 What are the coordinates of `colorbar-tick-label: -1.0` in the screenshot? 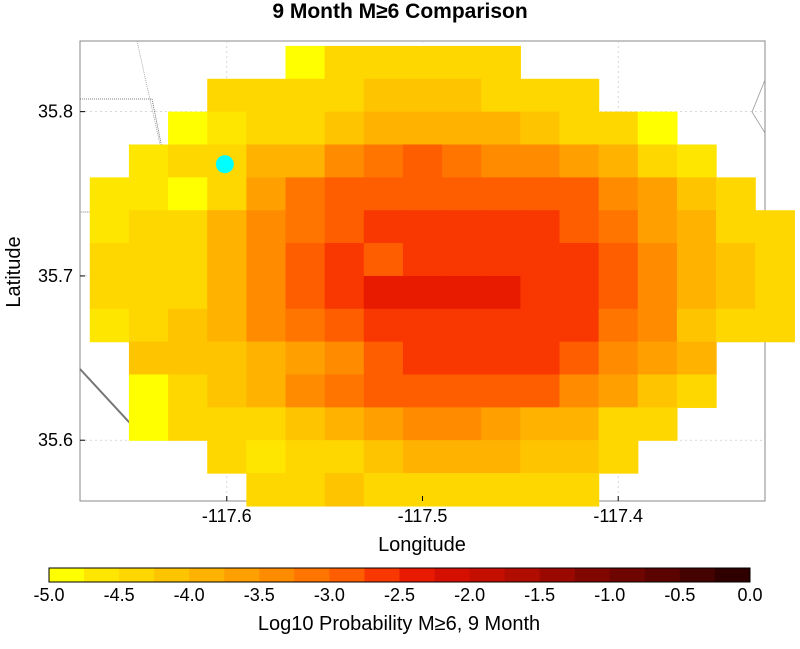 It's located at (609, 595).